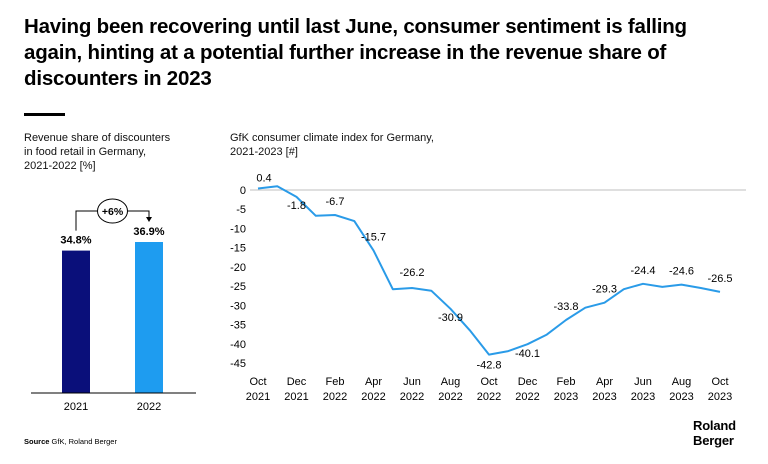 The height and width of the screenshot is (464, 768). I want to click on data-label: -33.8, so click(565, 307).